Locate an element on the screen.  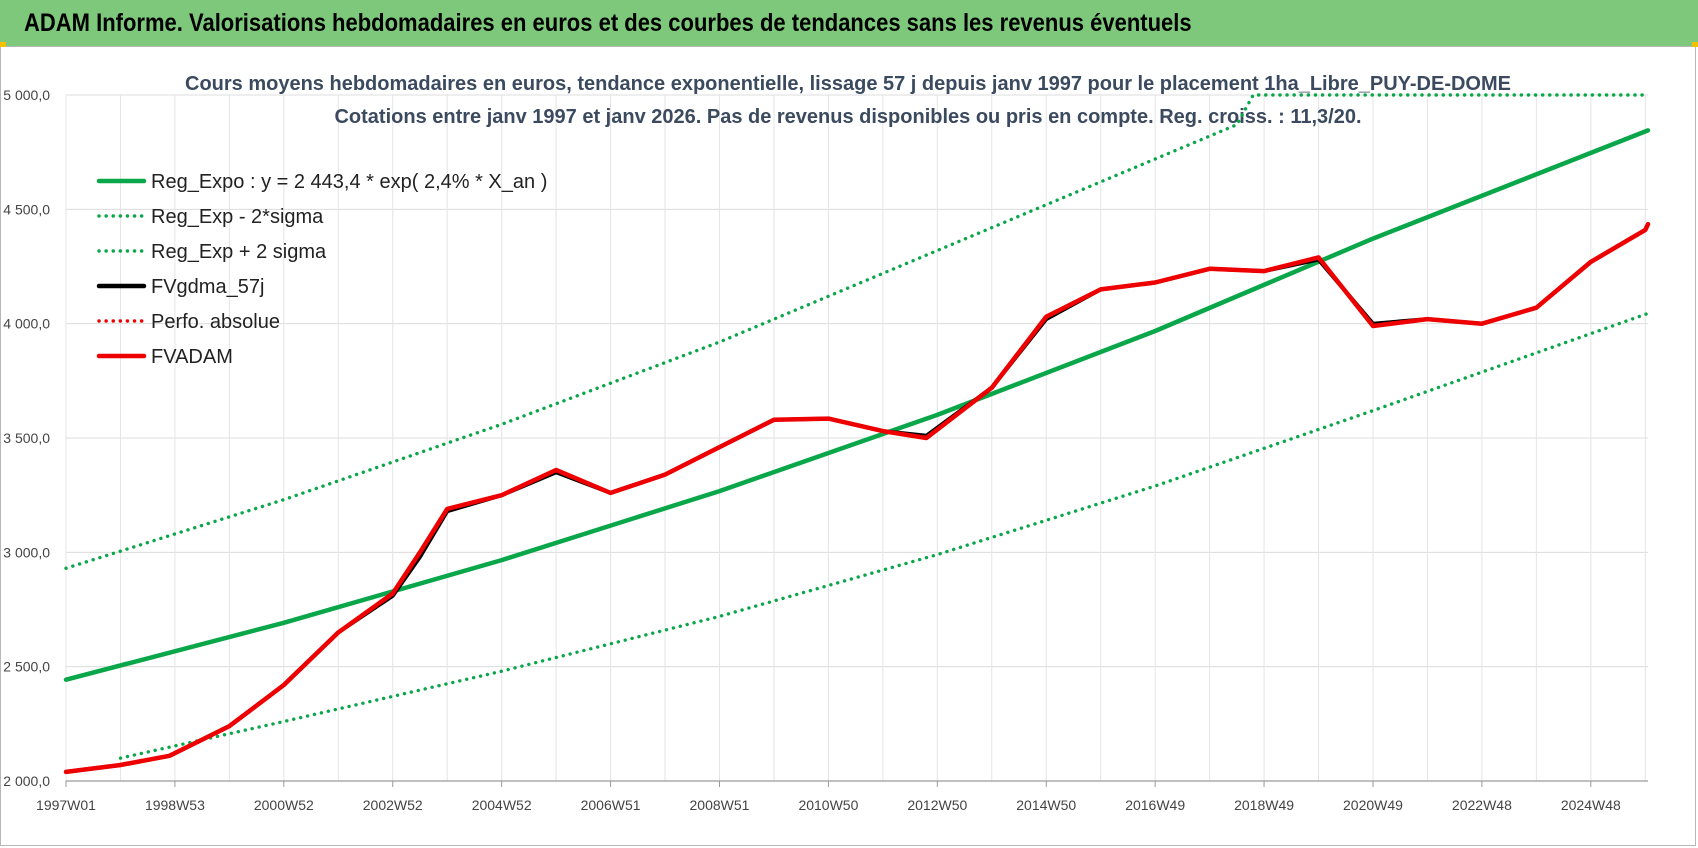
x-tick-label: 2000W52 is located at coordinates (284, 805).